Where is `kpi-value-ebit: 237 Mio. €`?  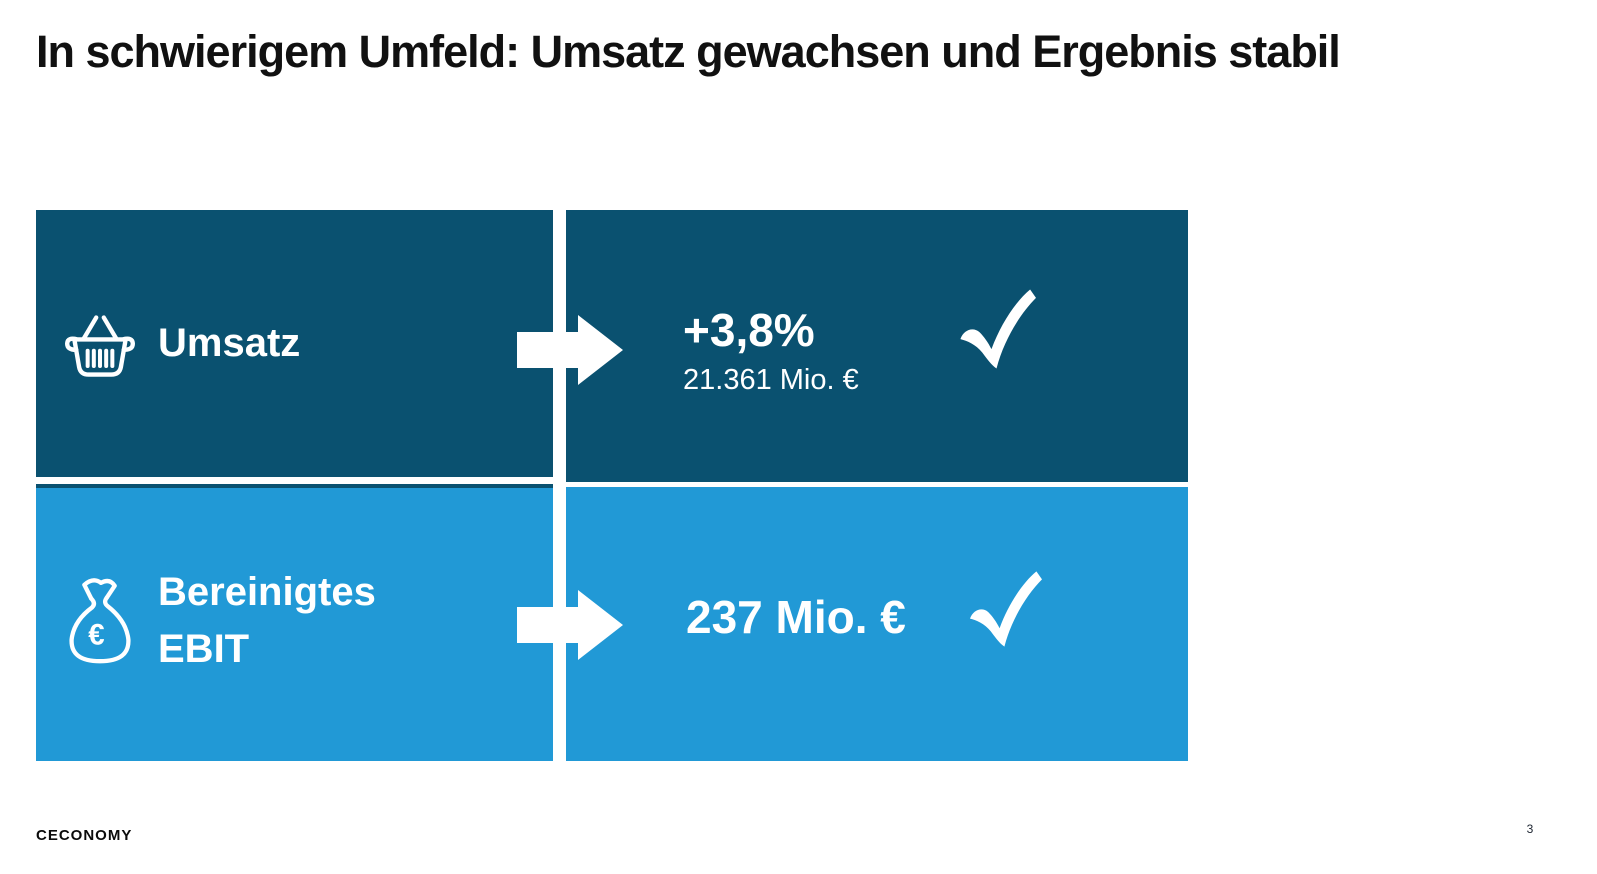 kpi-value-ebit: 237 Mio. € is located at coordinates (796, 617).